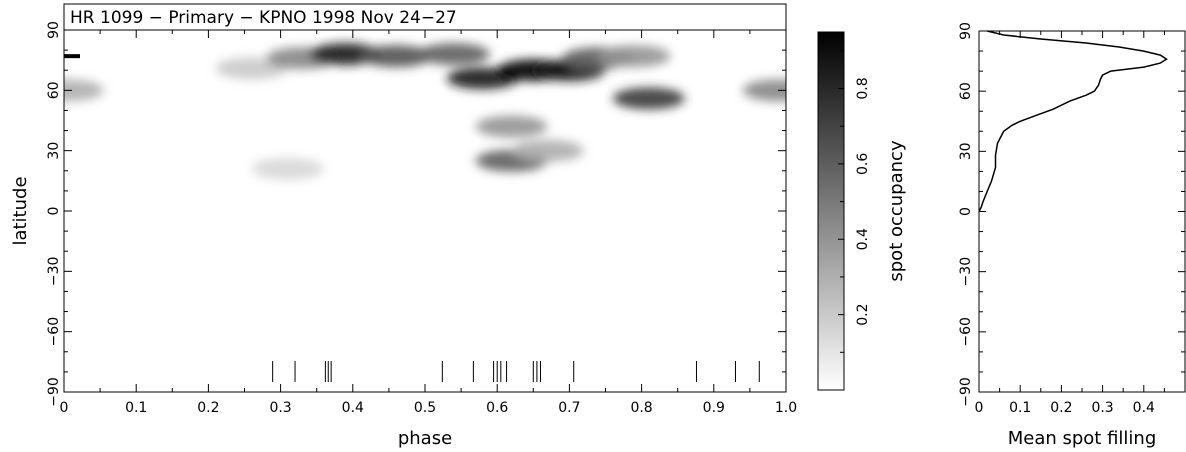 This screenshot has height=452, width=1186. I want to click on profile-y-tick-label: 60, so click(966, 91).